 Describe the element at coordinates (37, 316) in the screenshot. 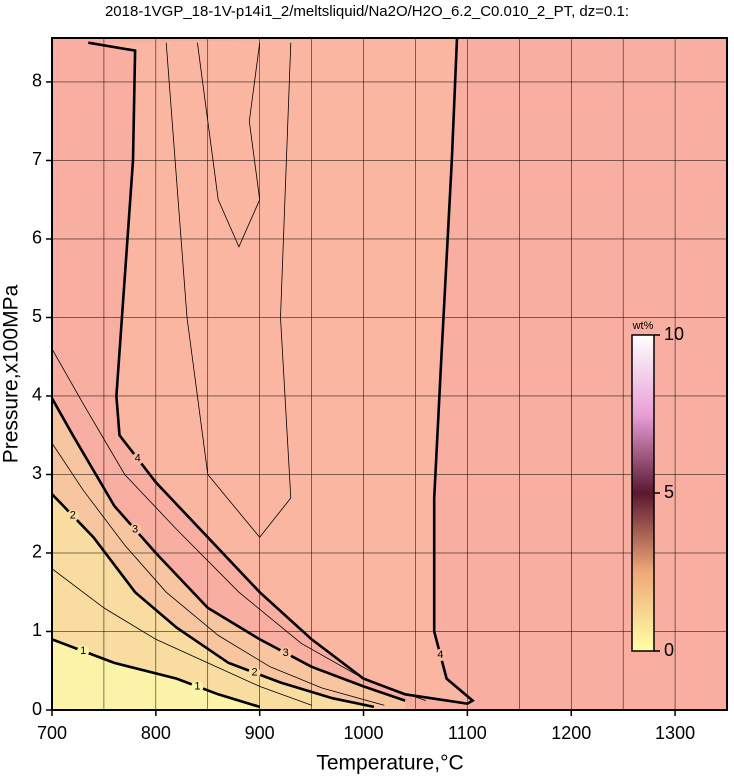

I see `y-tick-label: 5` at that location.